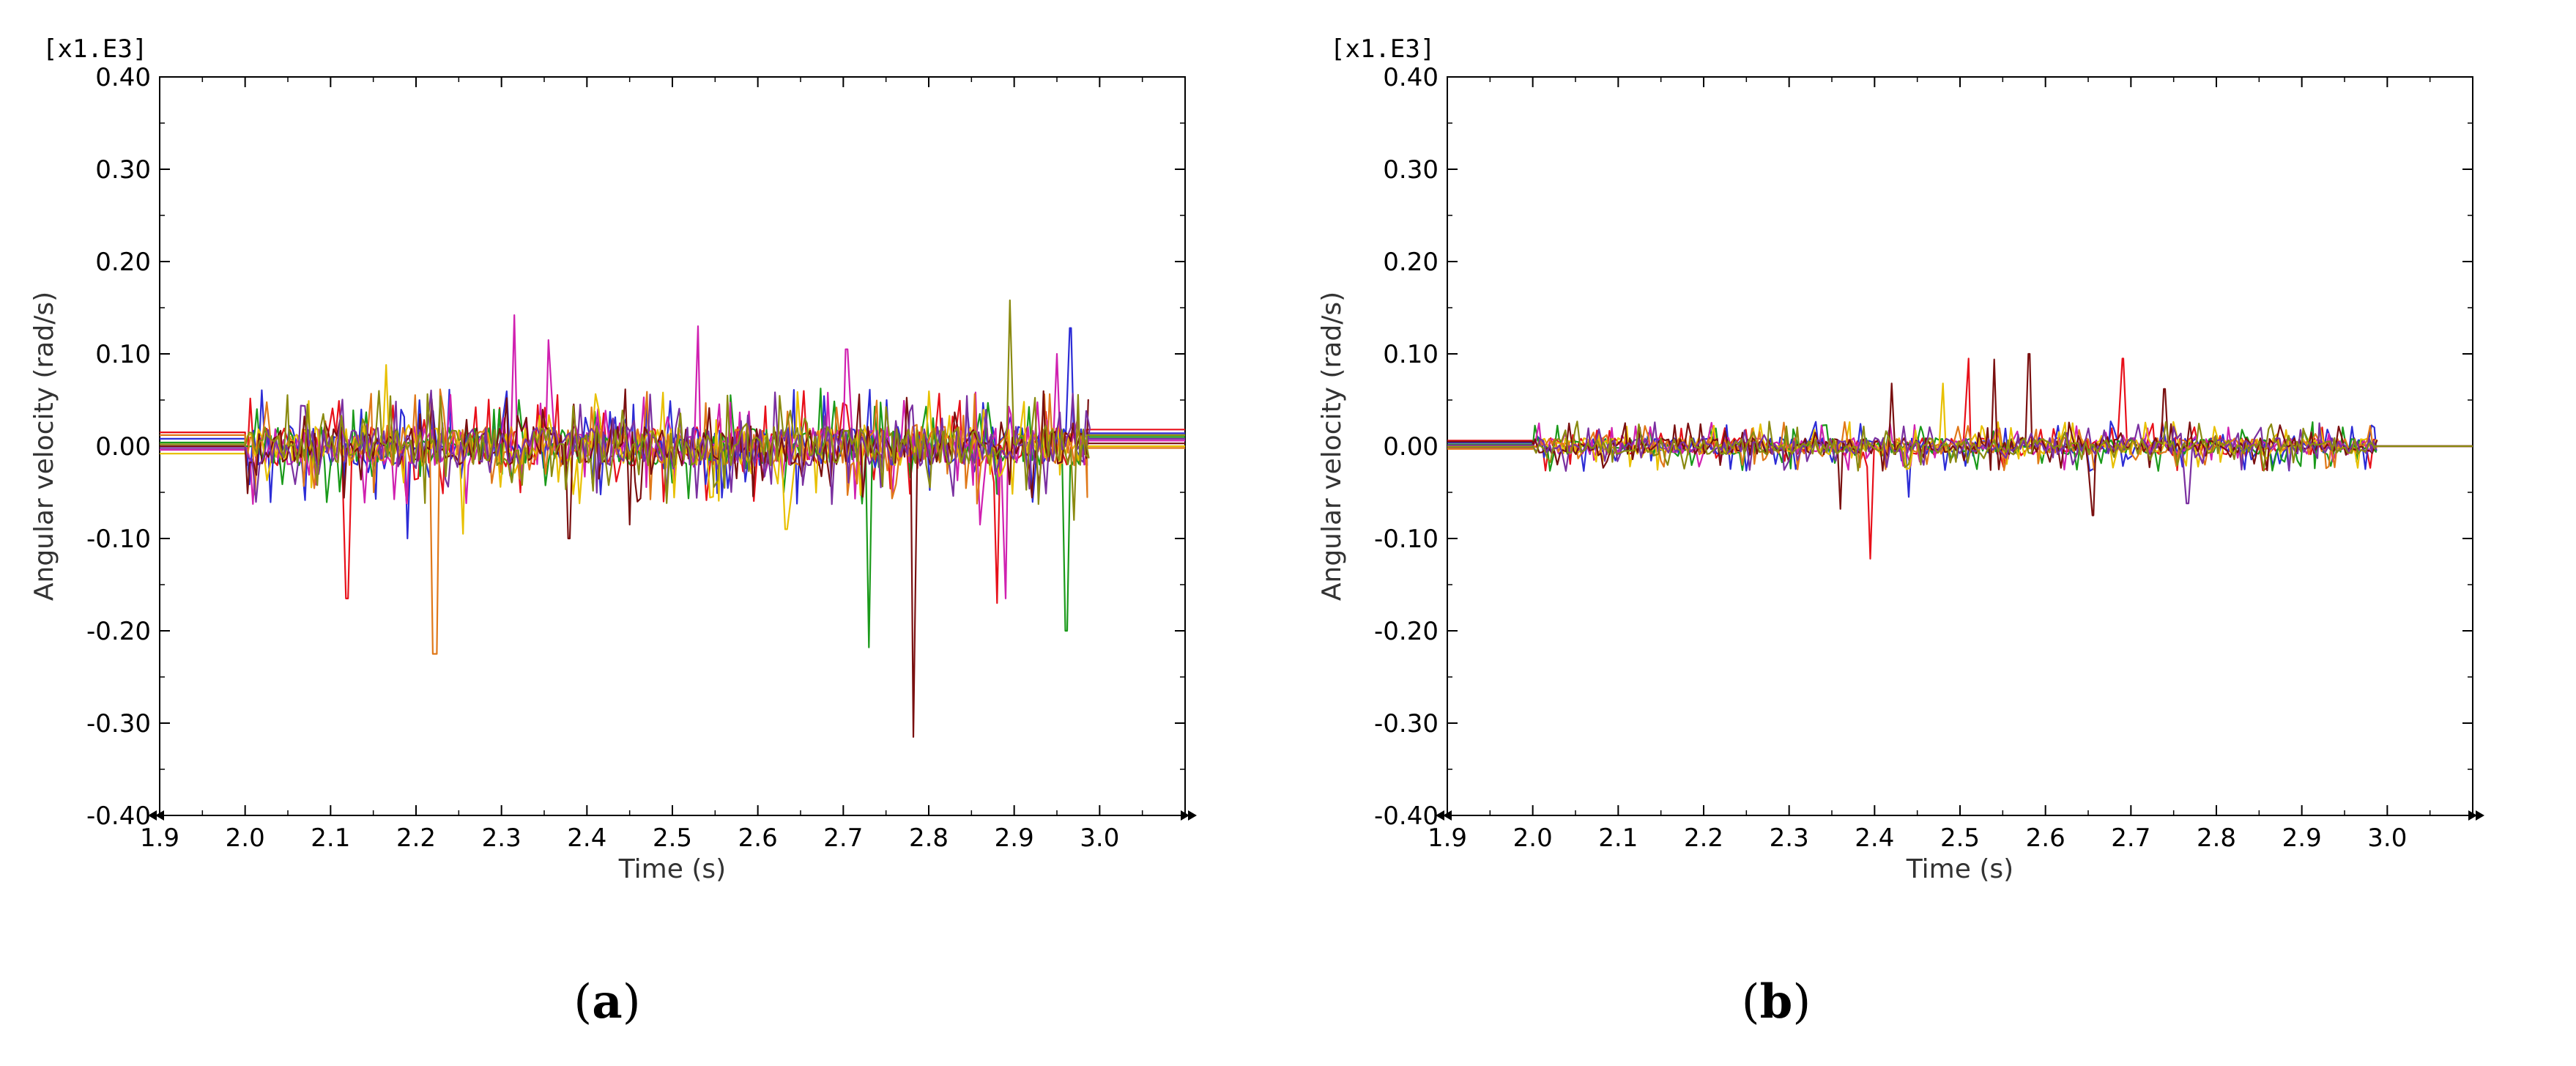 The image size is (2576, 1066). I want to click on panel-b-caption: (b), so click(1776, 1001).